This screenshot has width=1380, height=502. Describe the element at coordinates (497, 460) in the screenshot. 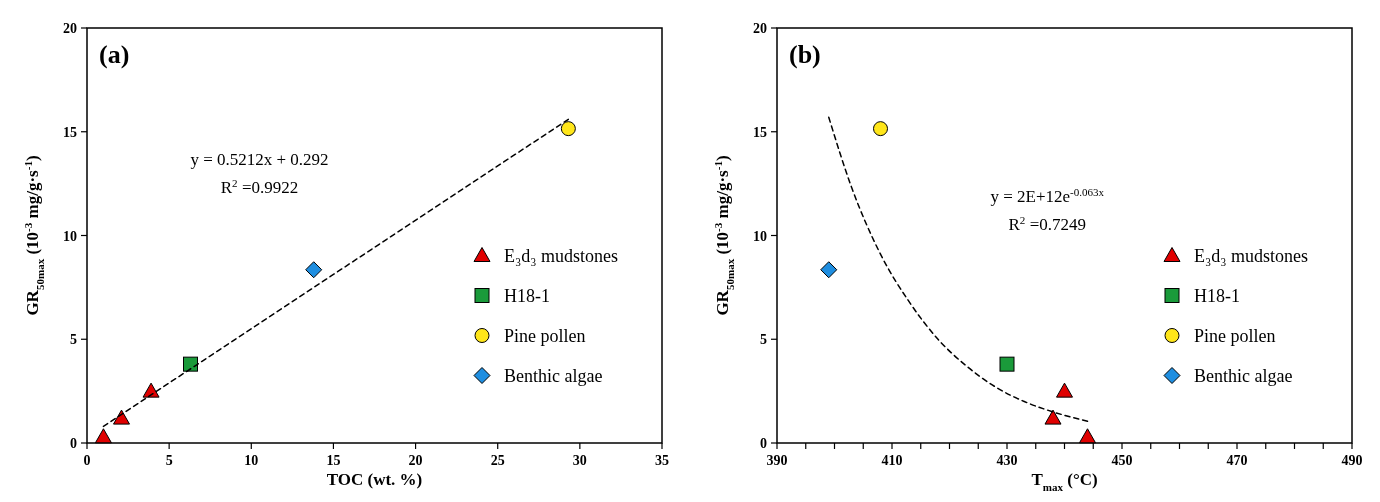

I see `x-tick-label: 25` at that location.